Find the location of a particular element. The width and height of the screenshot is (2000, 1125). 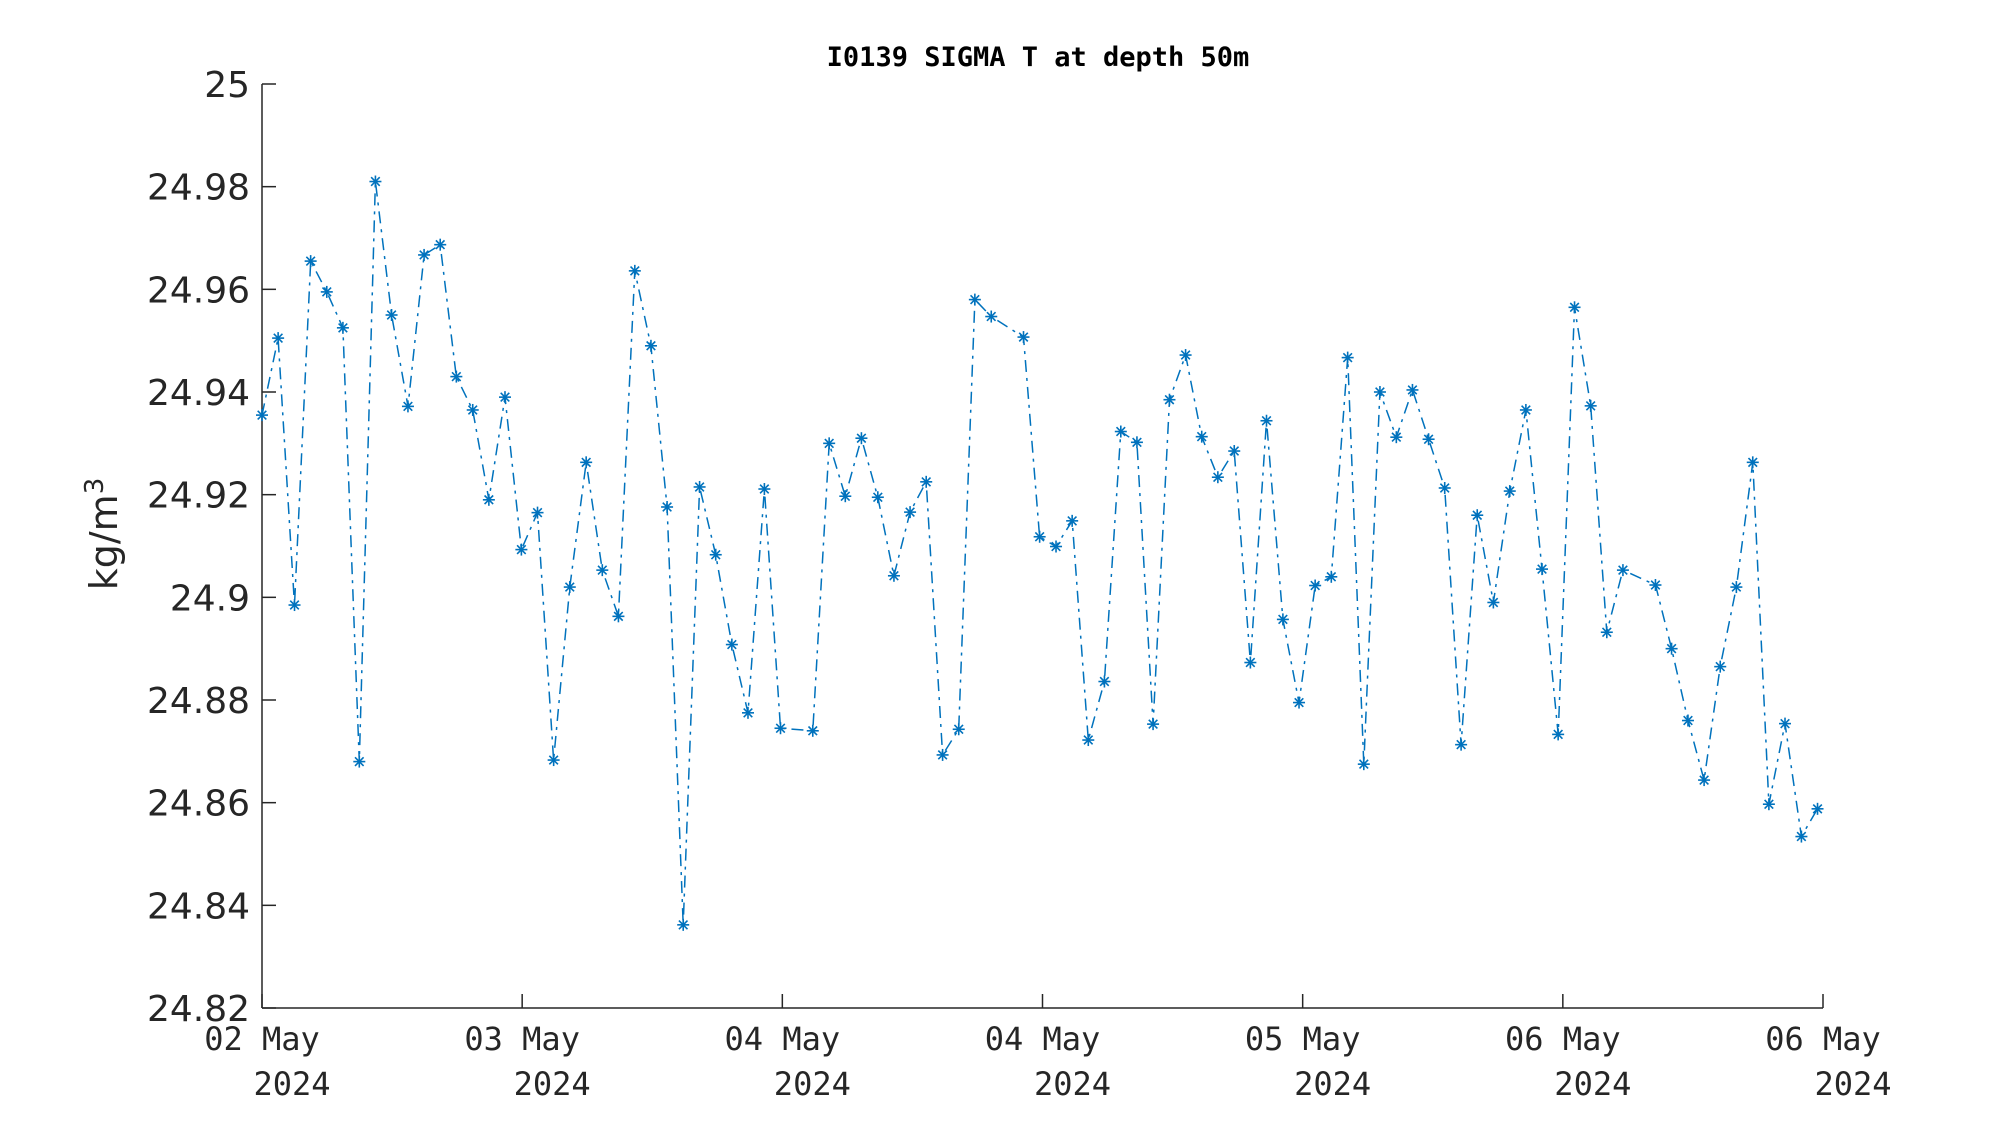

y-axis-label-superscript: 3 is located at coordinates (95, 486).